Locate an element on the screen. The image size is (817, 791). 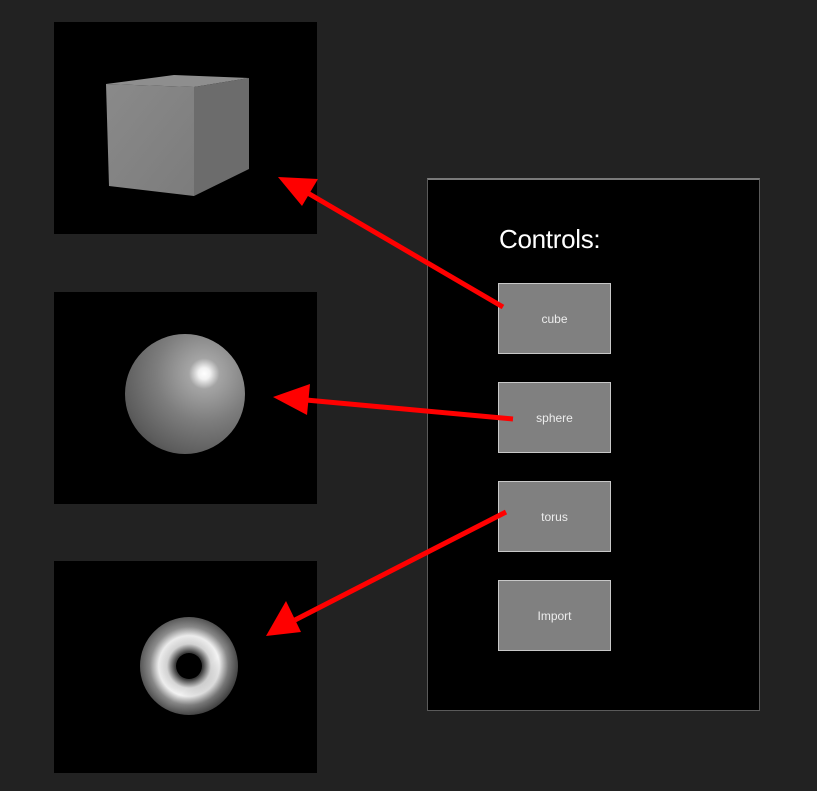
cube-render is located at coordinates (177, 135).